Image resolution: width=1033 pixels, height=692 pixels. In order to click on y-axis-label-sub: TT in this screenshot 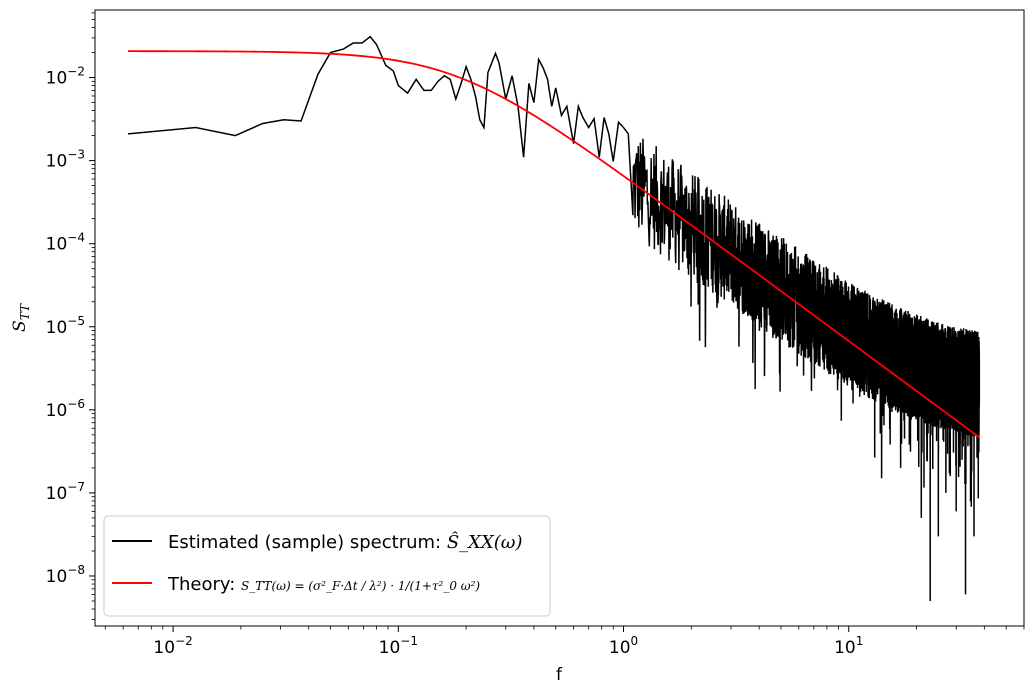, I will do `click(25, 311)`.